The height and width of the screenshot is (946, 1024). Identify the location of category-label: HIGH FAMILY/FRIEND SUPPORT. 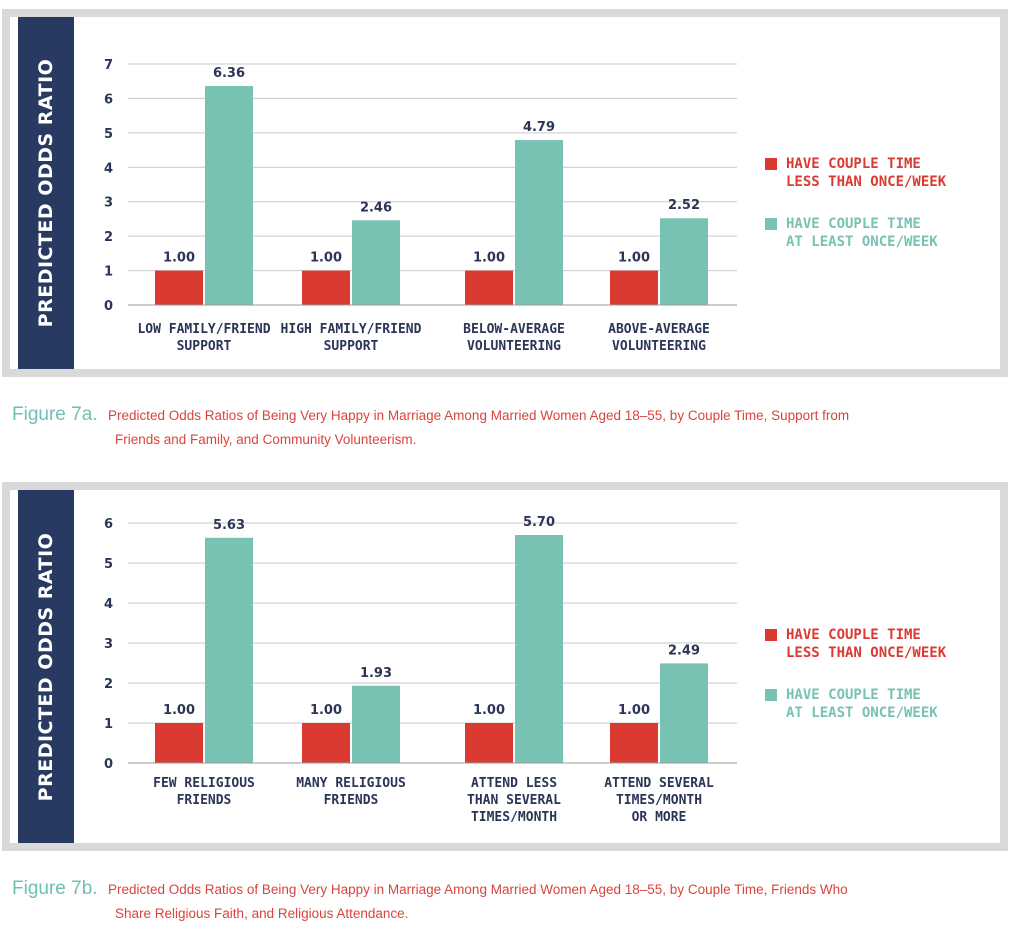
(351, 338).